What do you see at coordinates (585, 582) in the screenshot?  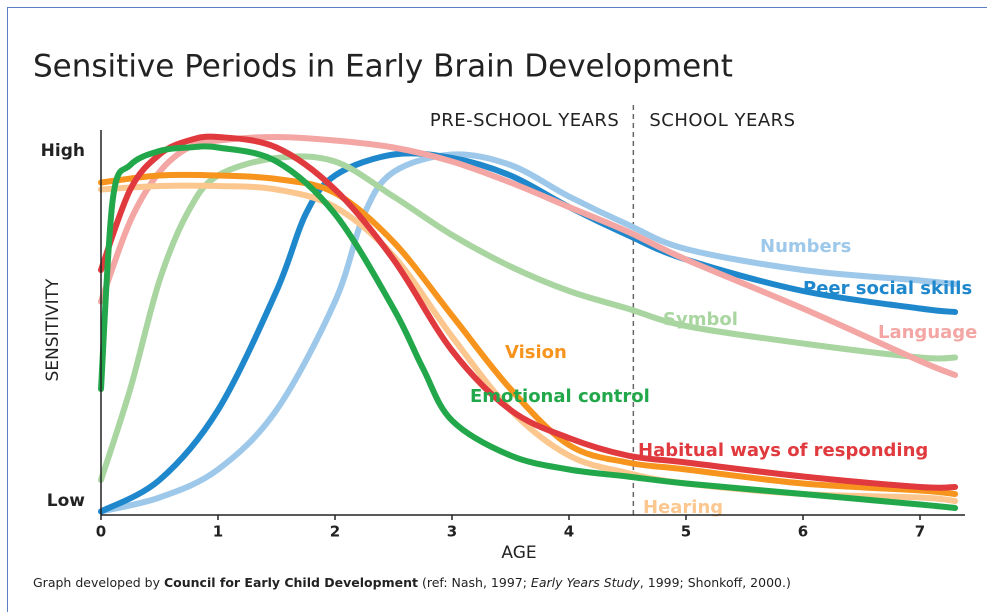 I see `footer-part: Early Years Study` at bounding box center [585, 582].